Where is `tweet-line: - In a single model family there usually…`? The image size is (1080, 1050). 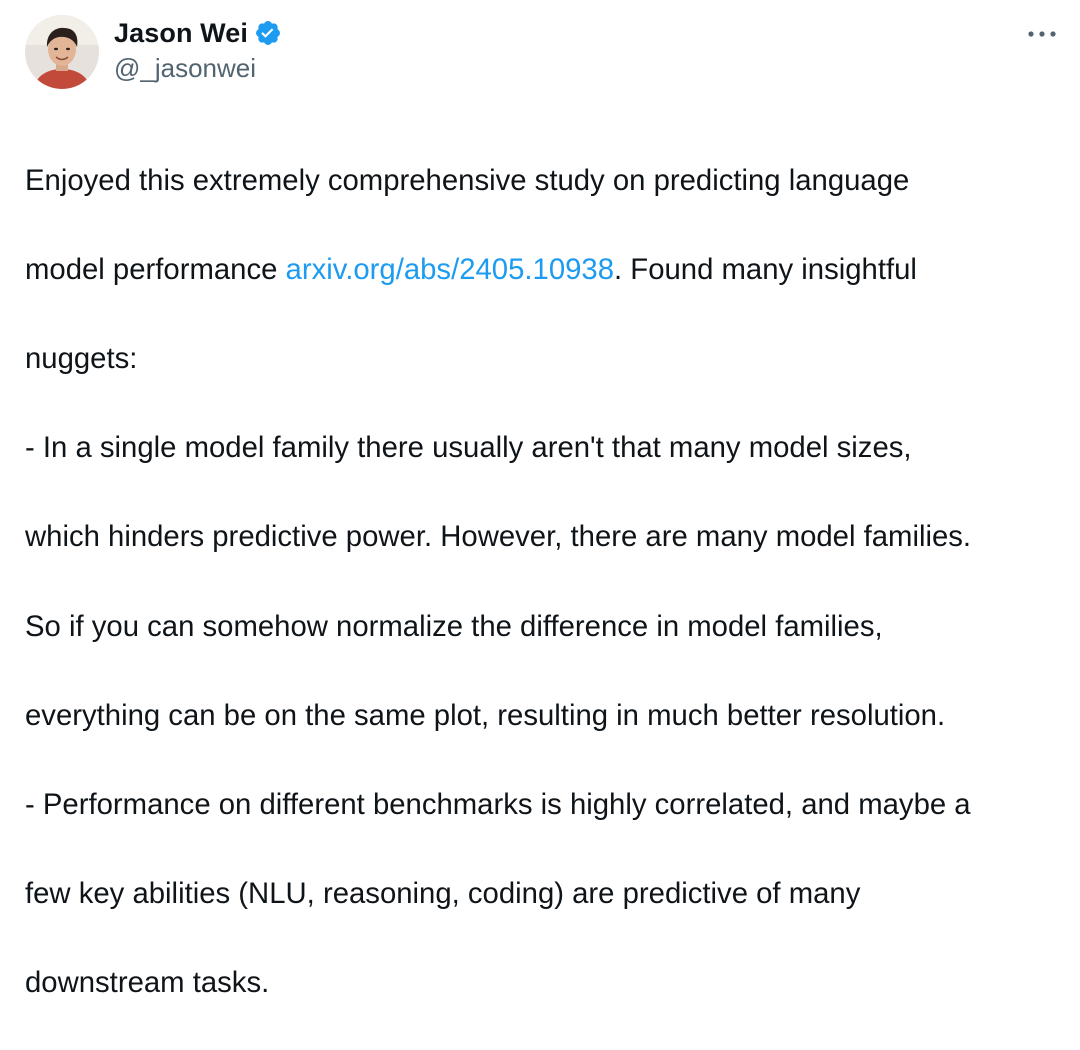 tweet-line: - In a single model family there usually… is located at coordinates (468, 448).